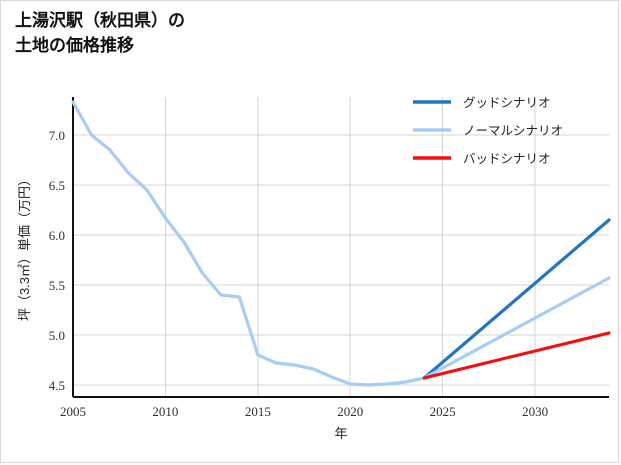 Image resolution: width=621 pixels, height=465 pixels. Describe the element at coordinates (507, 103) in the screenshot. I see `legend-label: グッドシナリオ` at that location.